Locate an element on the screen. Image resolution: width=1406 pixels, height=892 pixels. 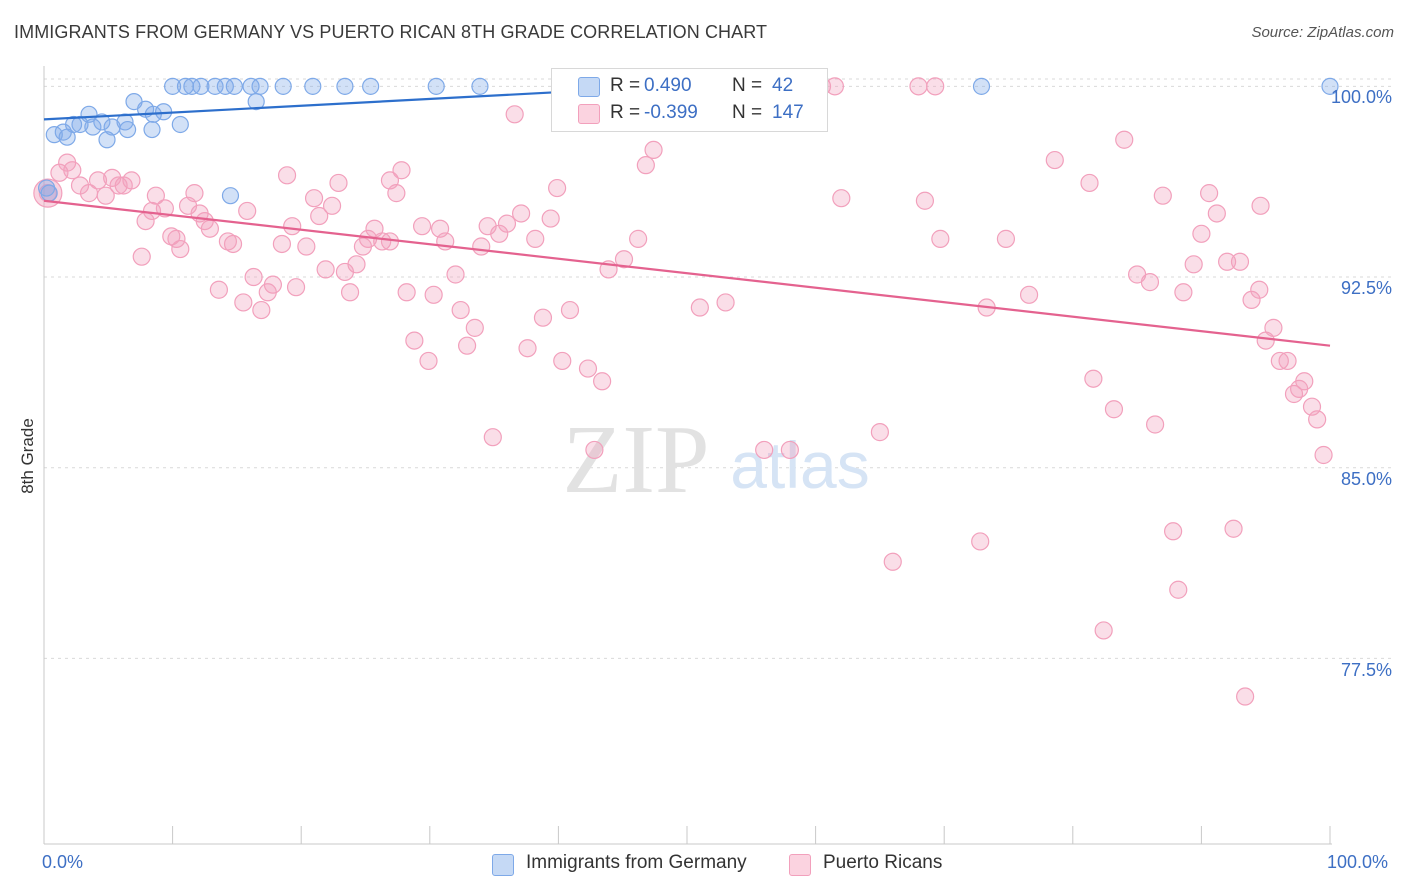
y-axis-label: 8th Grade is located at coordinates (27, 456).